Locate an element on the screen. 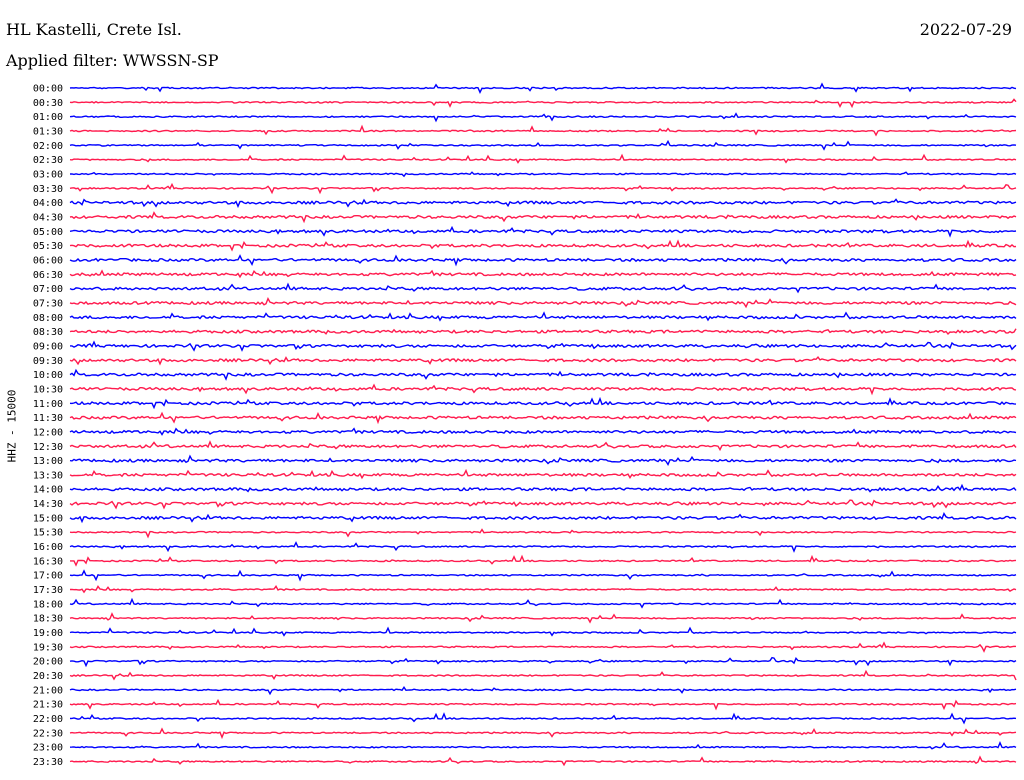  time-tick-label: 06:00 is located at coordinates (48, 260).